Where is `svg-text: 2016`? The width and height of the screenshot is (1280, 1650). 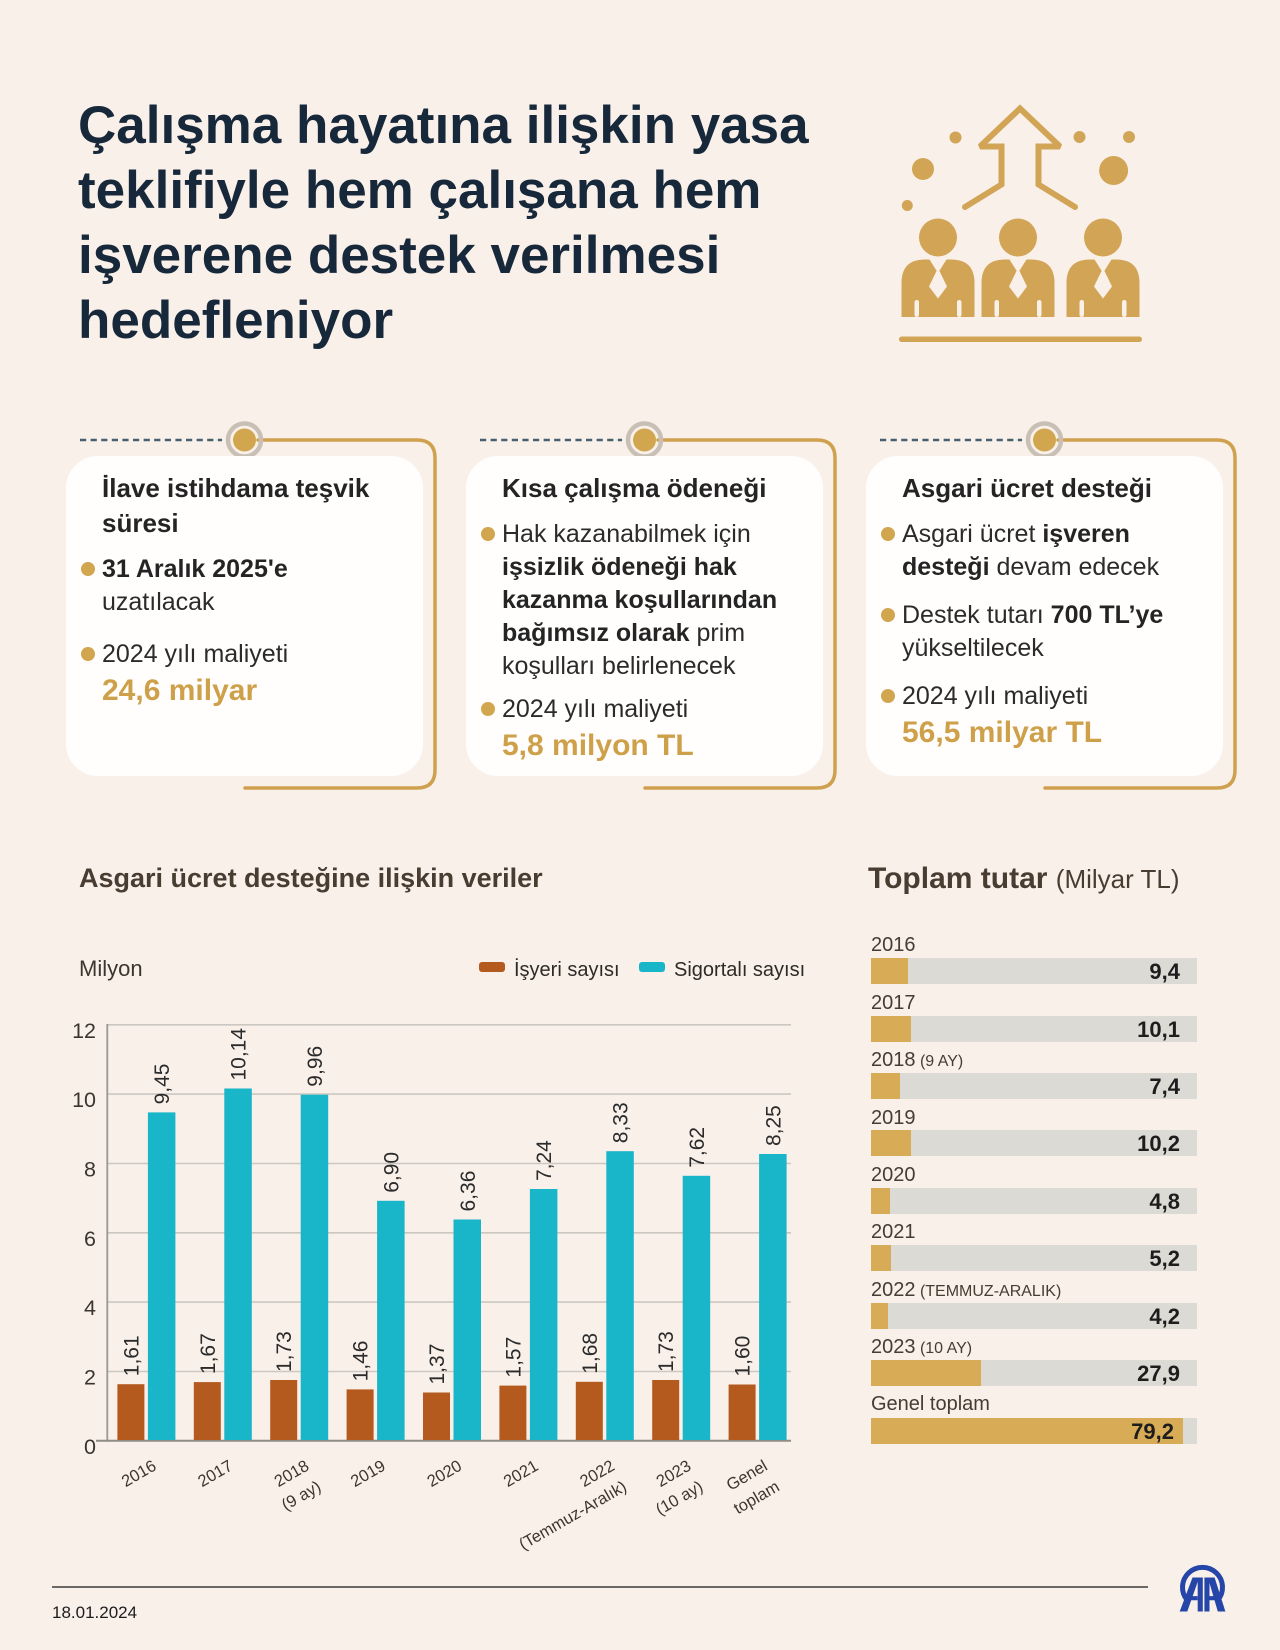 svg-text: 2016 is located at coordinates (139, 1474).